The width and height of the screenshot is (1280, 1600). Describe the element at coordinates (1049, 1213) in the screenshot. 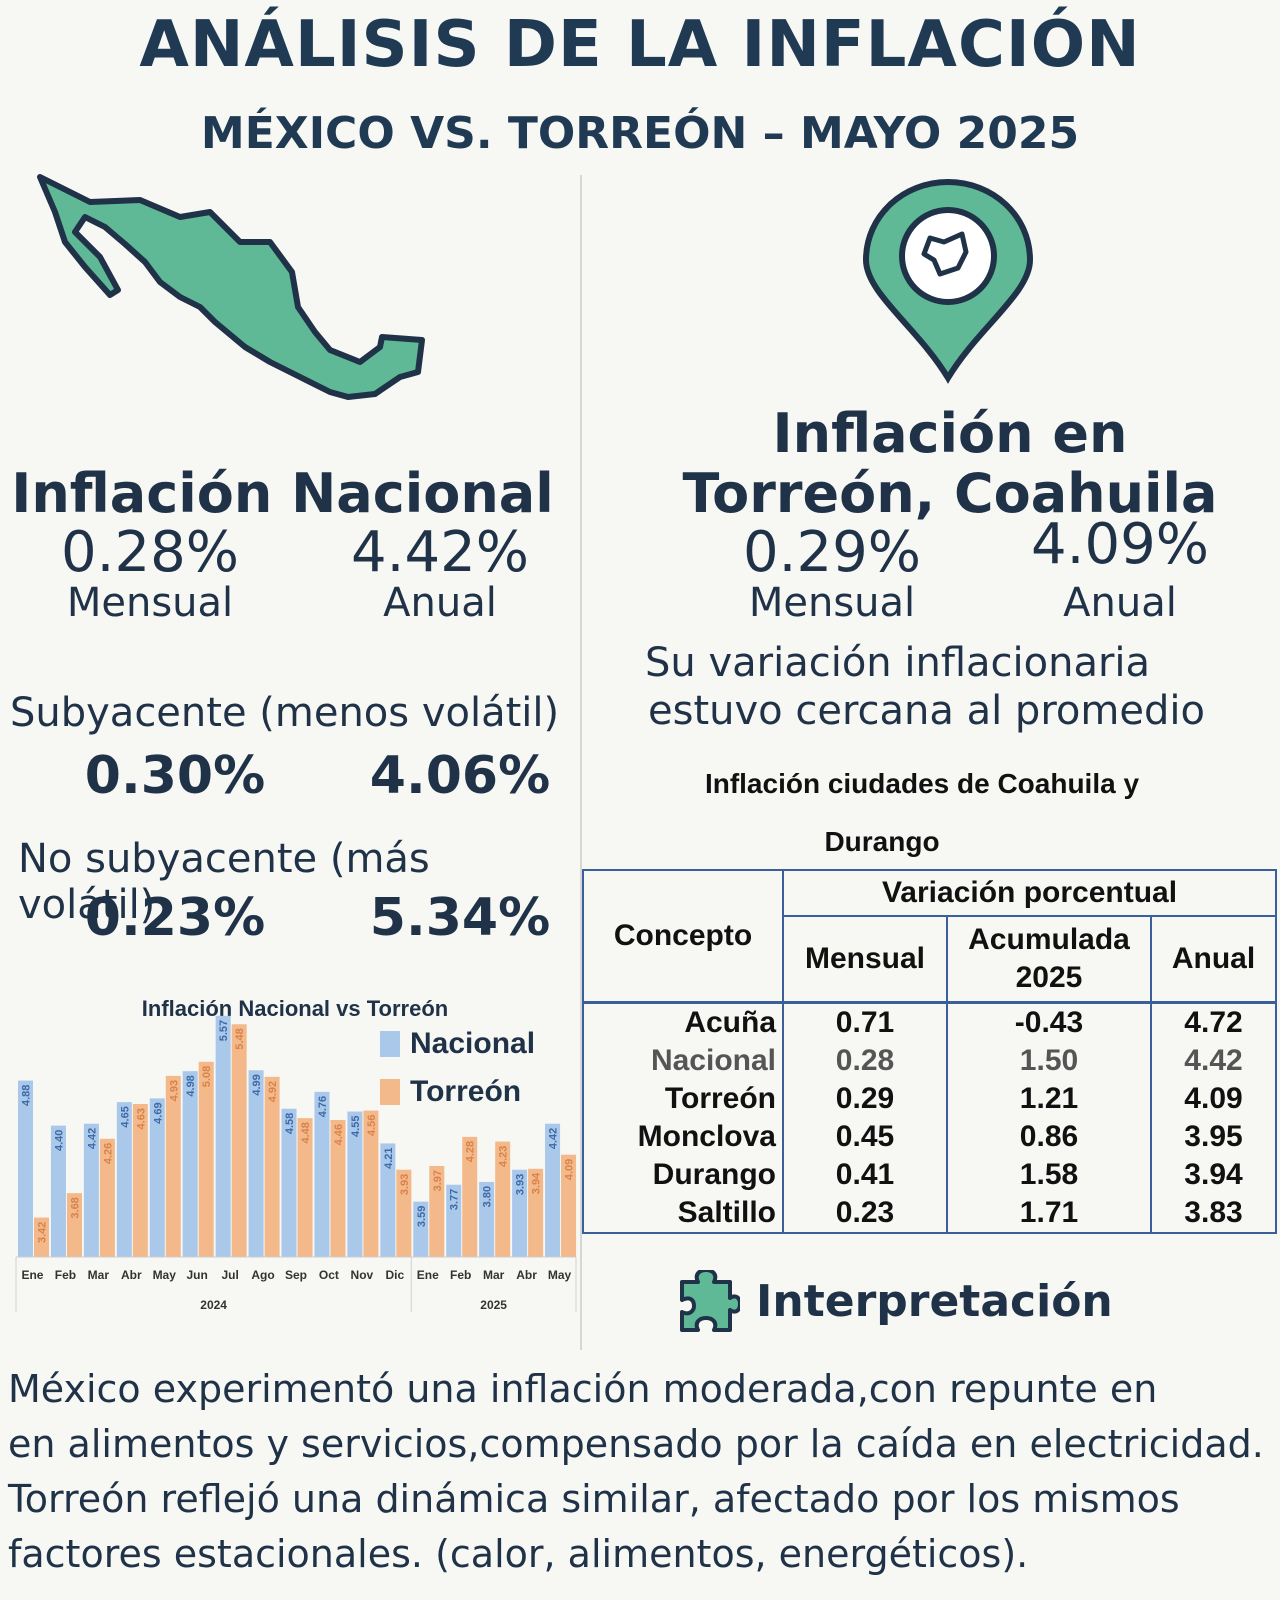

I see `row-acumulada: 1.71` at that location.